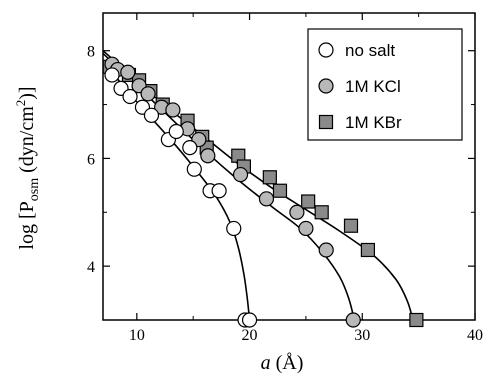 Image resolution: width=492 pixels, height=379 pixels. I want to click on y-tick-label: 4, so click(91, 267).